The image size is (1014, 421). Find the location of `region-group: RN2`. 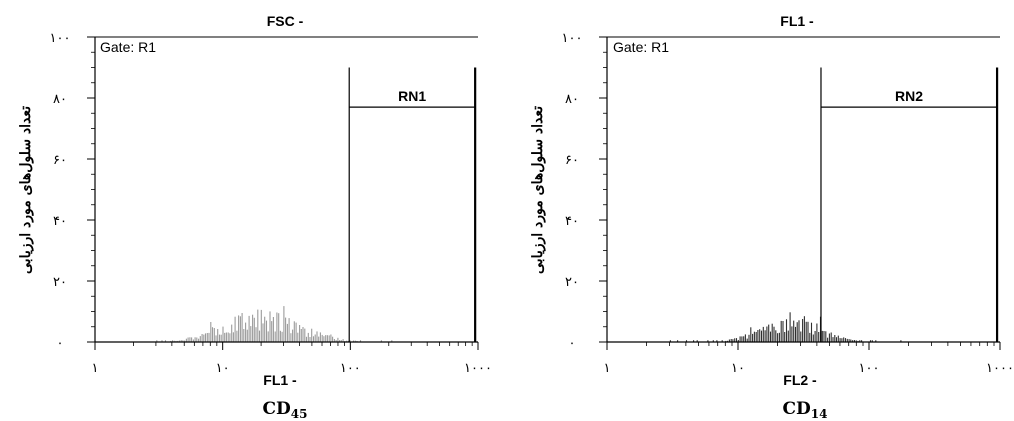

region-group: RN2 is located at coordinates (909, 204).